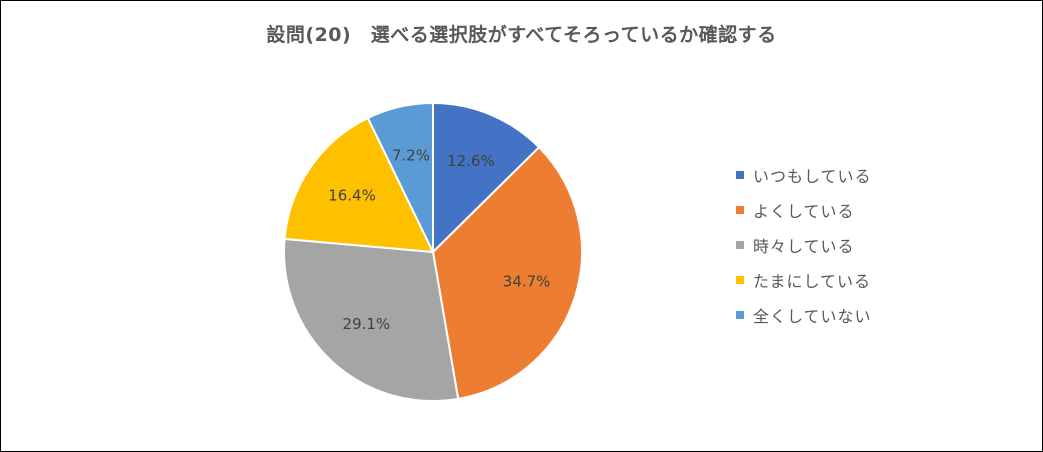 The height and width of the screenshot is (452, 1043). I want to click on pie-slice-itsumo, so click(486, 178).